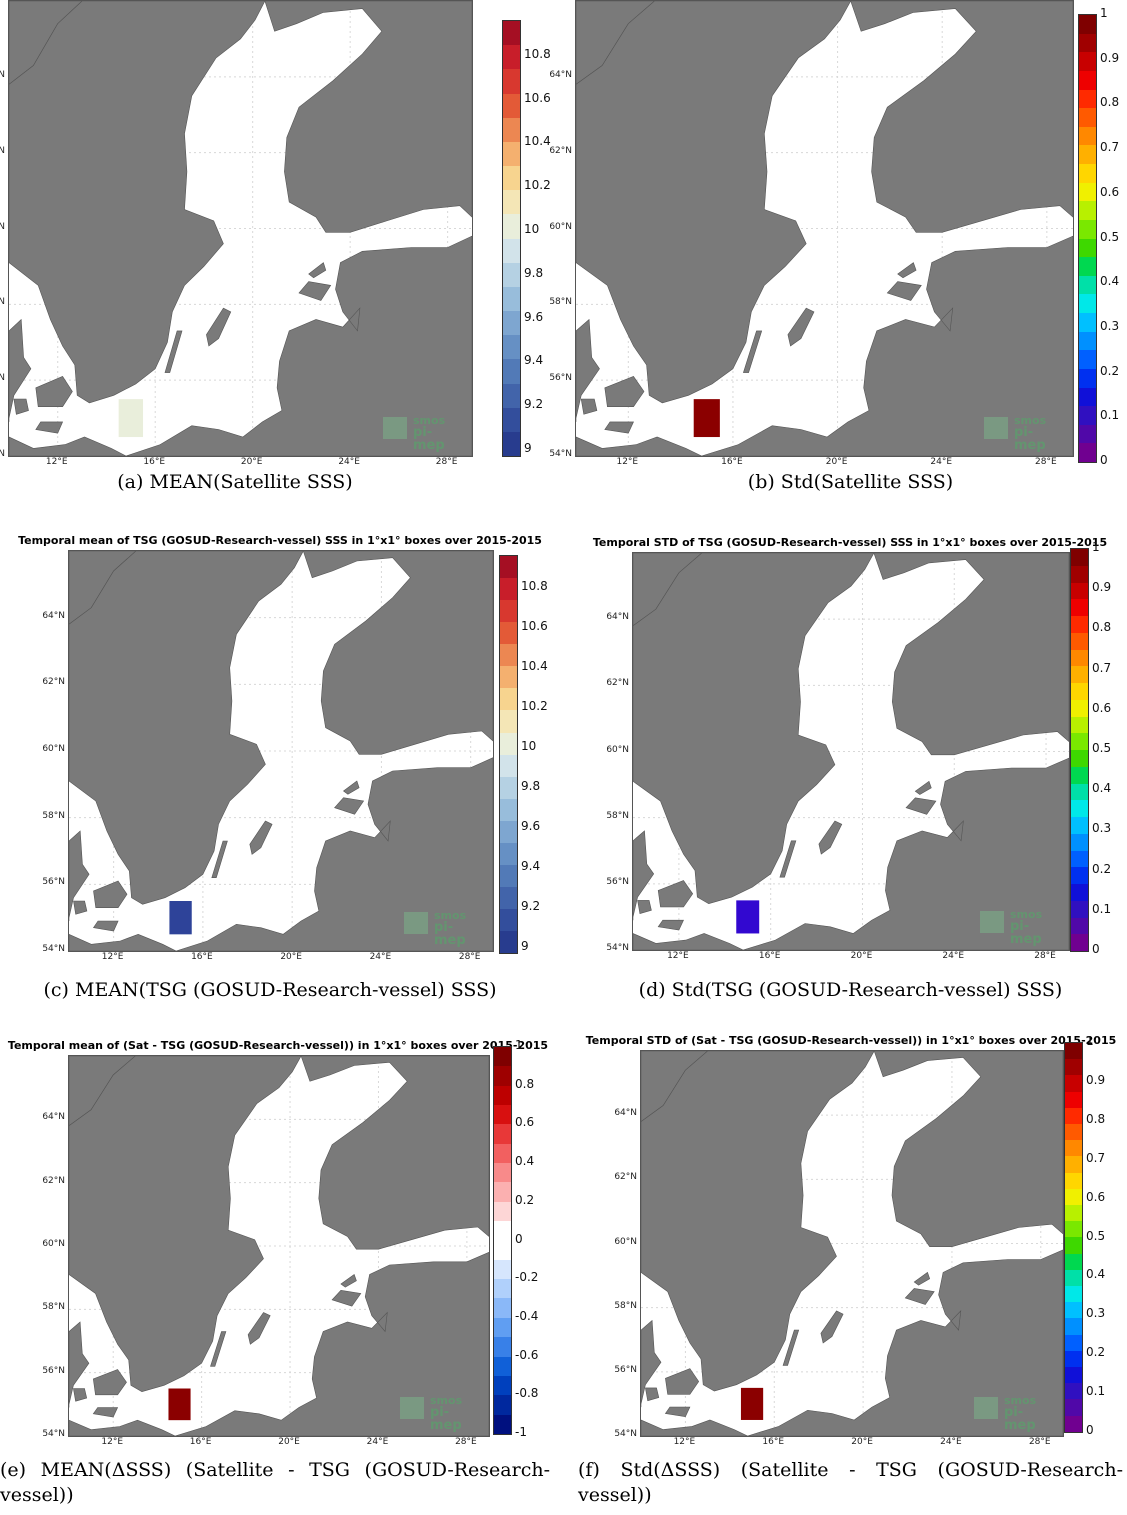 Image resolution: width=1127 pixels, height=1515 pixels. What do you see at coordinates (2, 74) in the screenshot?
I see `lat-tick-label: 64°N` at bounding box center [2, 74].